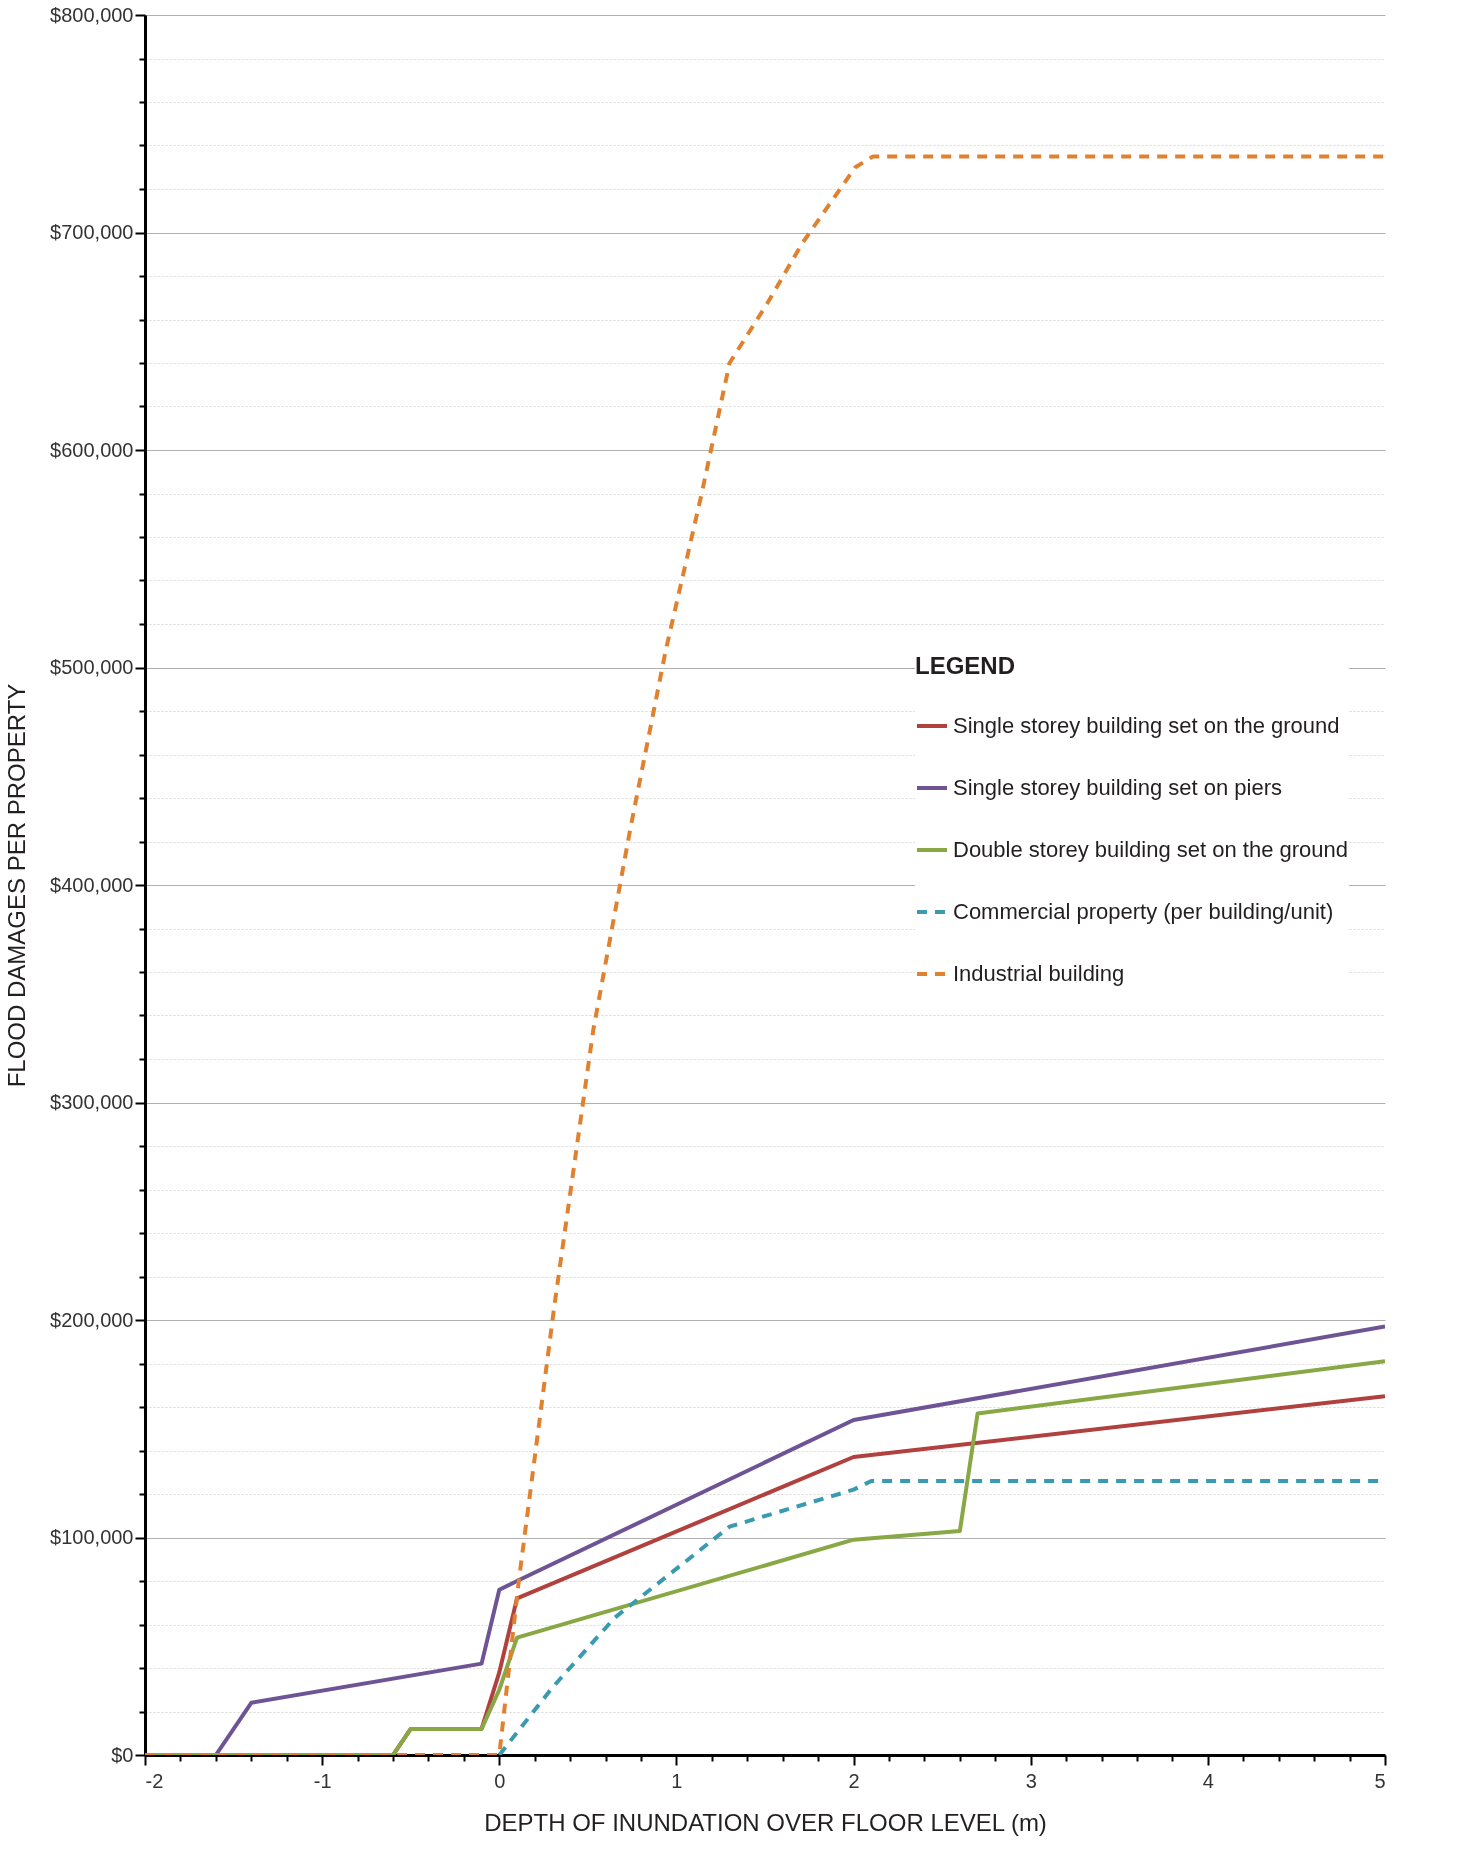 This screenshot has width=1466, height=1874. I want to click on x-tick-label: 1, so click(677, 1780).